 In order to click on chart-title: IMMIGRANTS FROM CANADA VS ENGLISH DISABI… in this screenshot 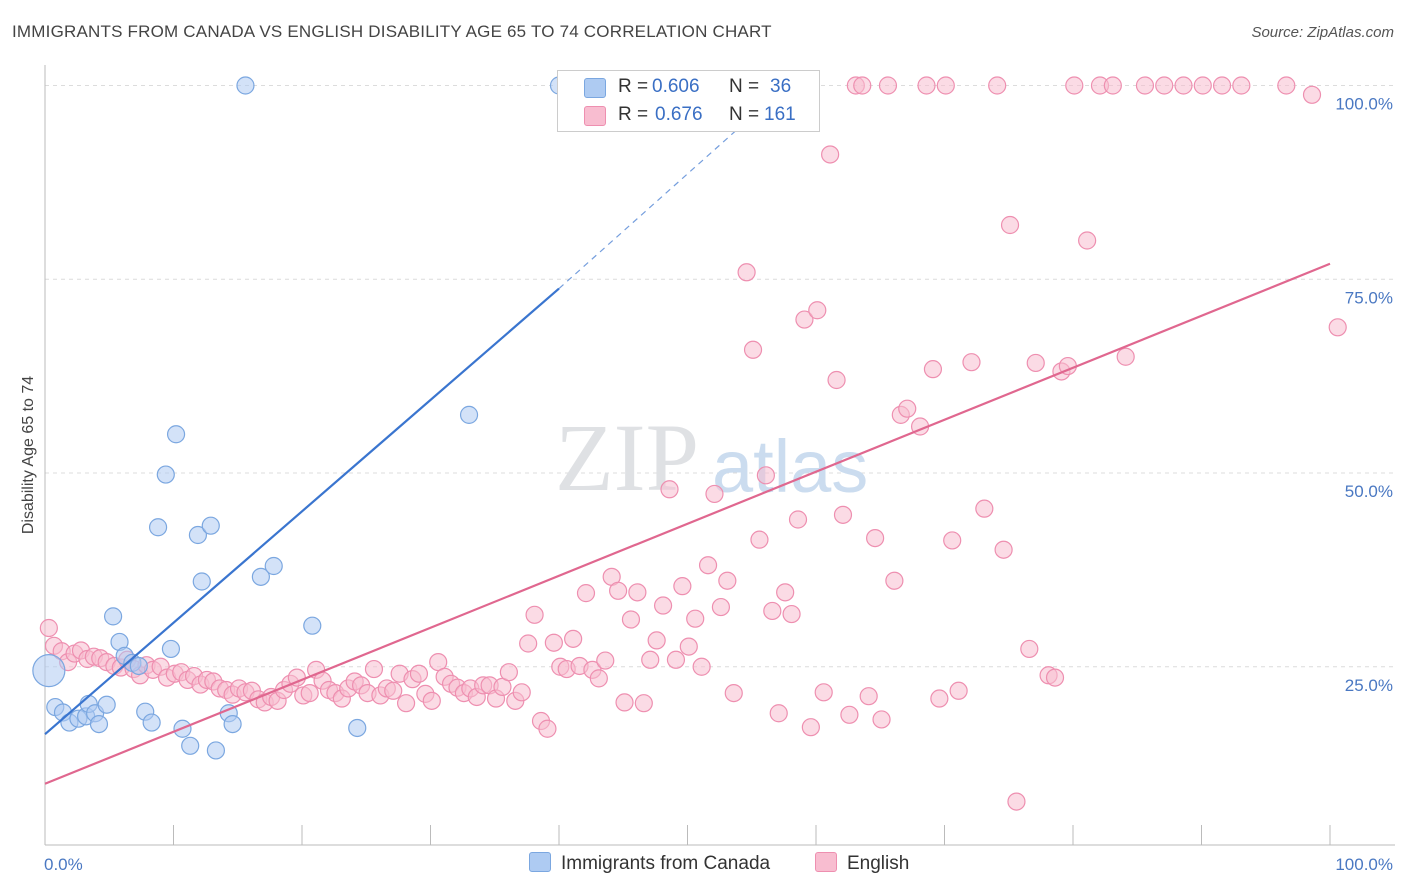, I will do `click(392, 31)`.